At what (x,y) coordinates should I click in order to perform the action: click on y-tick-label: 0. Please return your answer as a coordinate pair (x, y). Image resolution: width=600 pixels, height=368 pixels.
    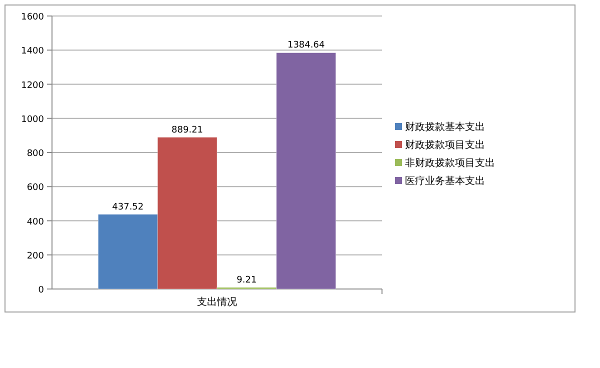
    Looking at the image, I should click on (41, 291).